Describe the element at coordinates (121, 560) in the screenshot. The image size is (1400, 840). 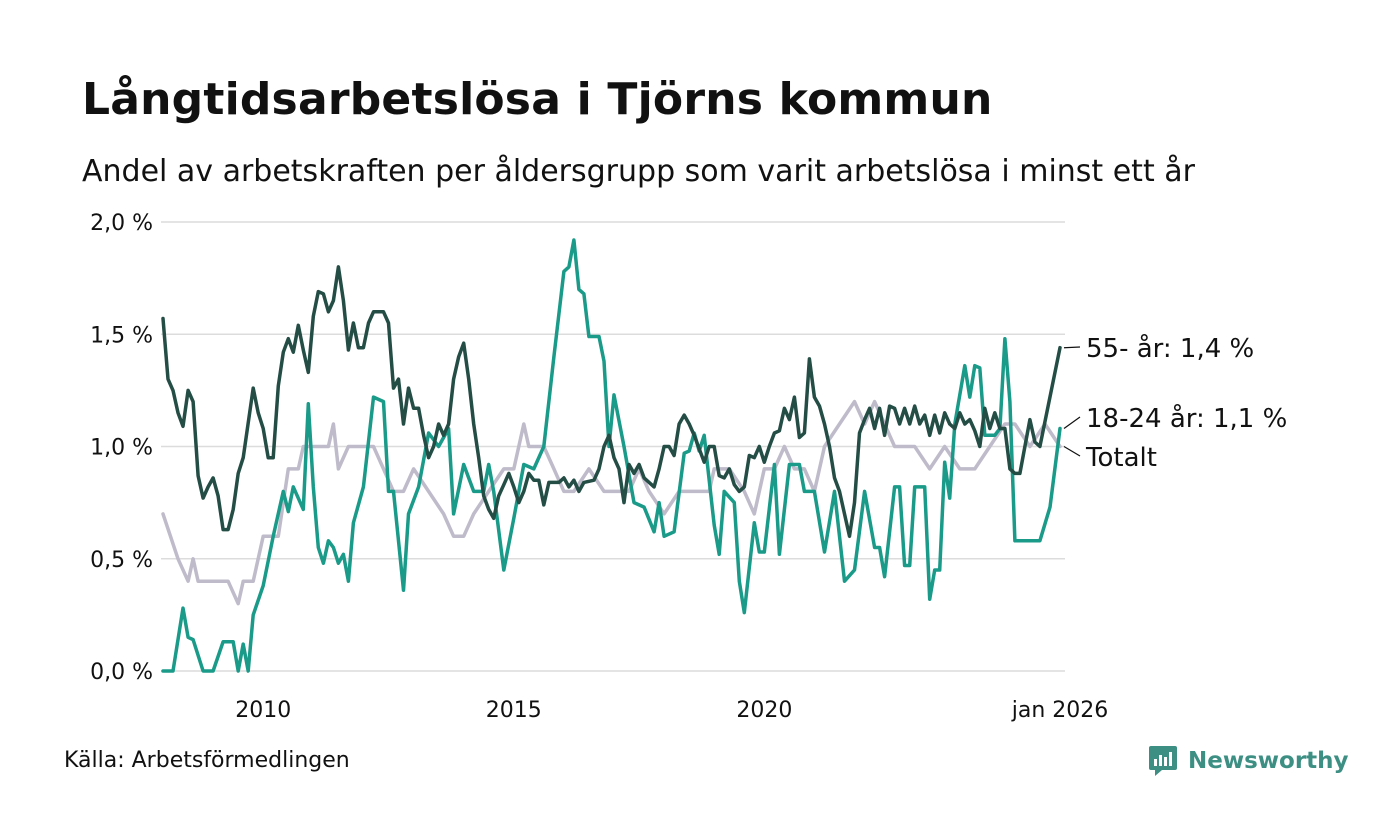
I see `y-tick-label-1: 0,5 %` at that location.